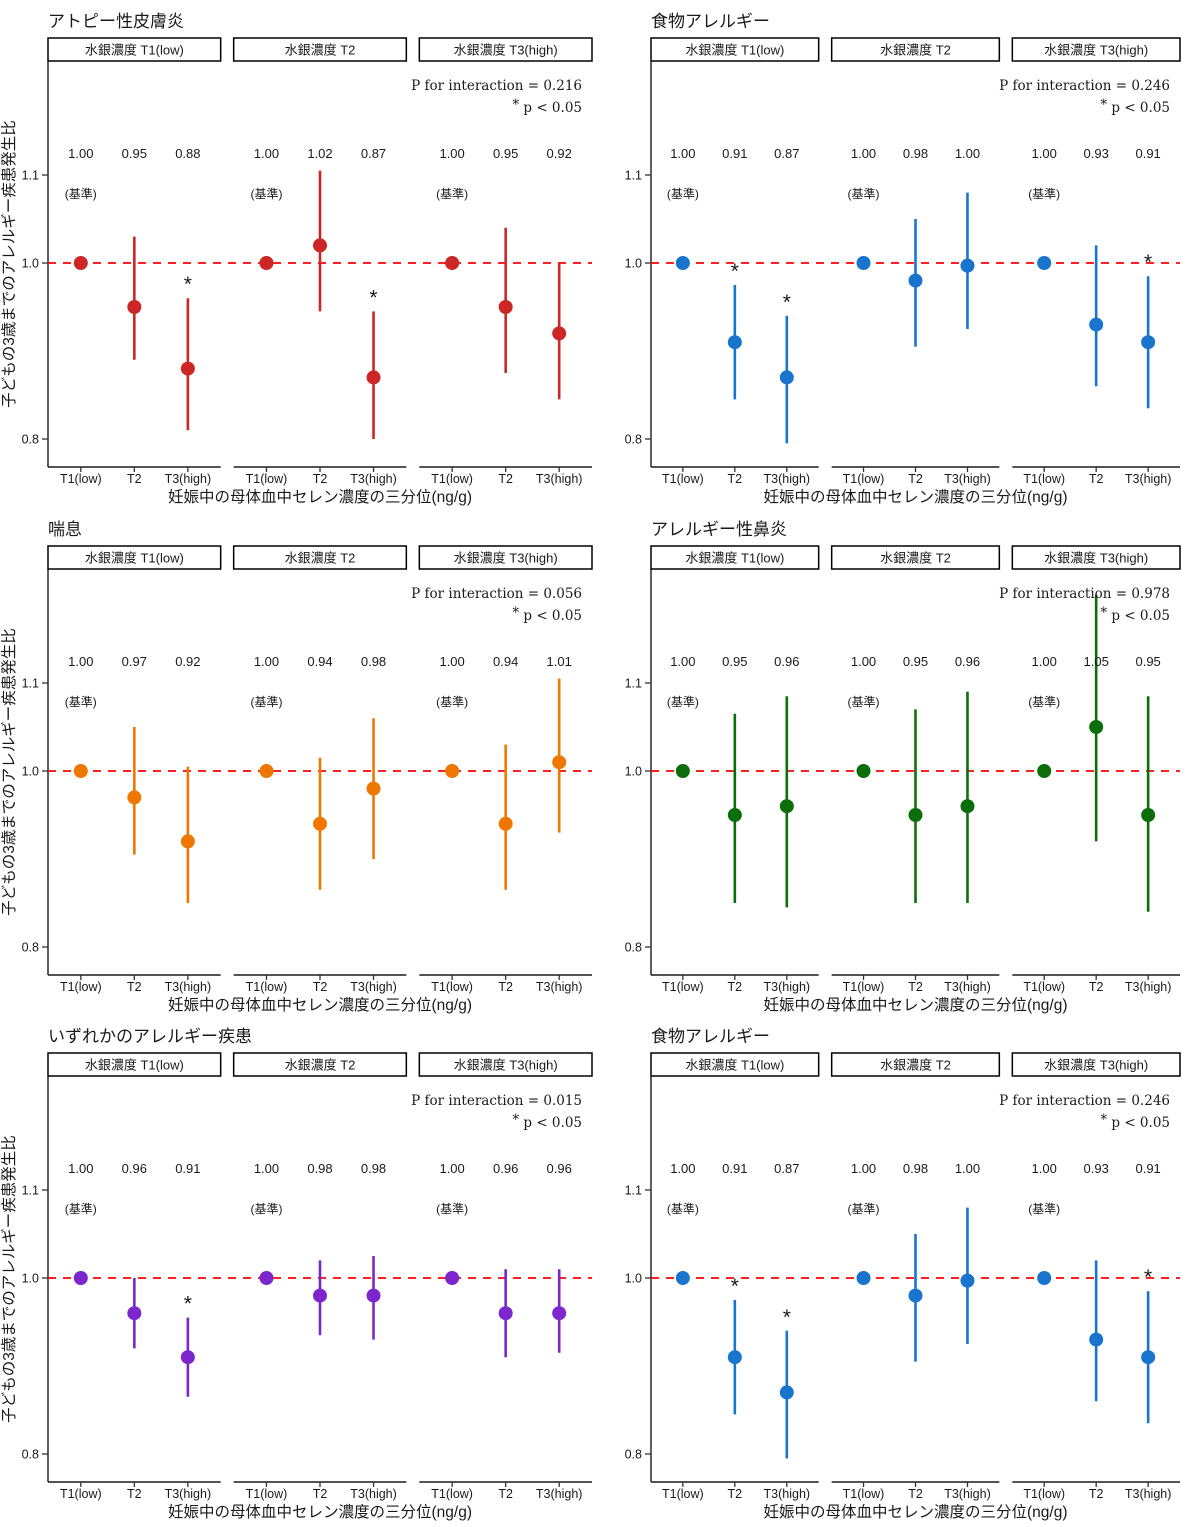  Describe the element at coordinates (134, 661) in the screenshot. I see `or-value-label: 0.97` at that location.